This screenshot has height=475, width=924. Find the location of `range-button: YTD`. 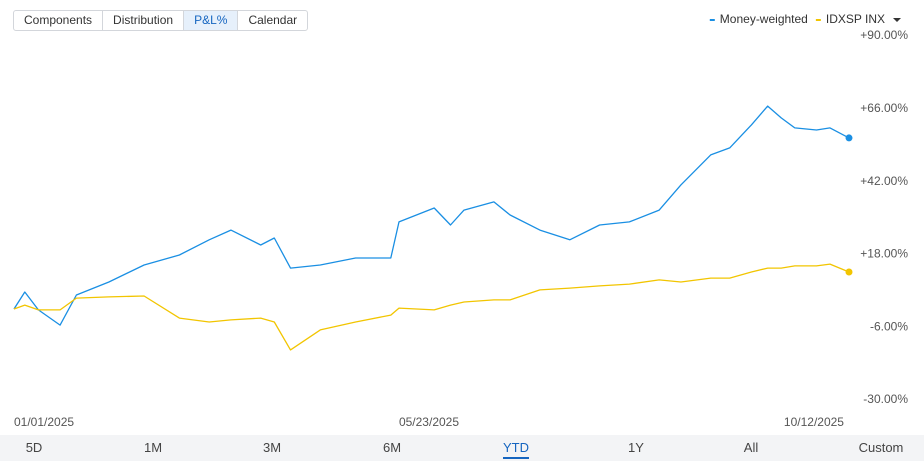

range-button: YTD is located at coordinates (516, 449).